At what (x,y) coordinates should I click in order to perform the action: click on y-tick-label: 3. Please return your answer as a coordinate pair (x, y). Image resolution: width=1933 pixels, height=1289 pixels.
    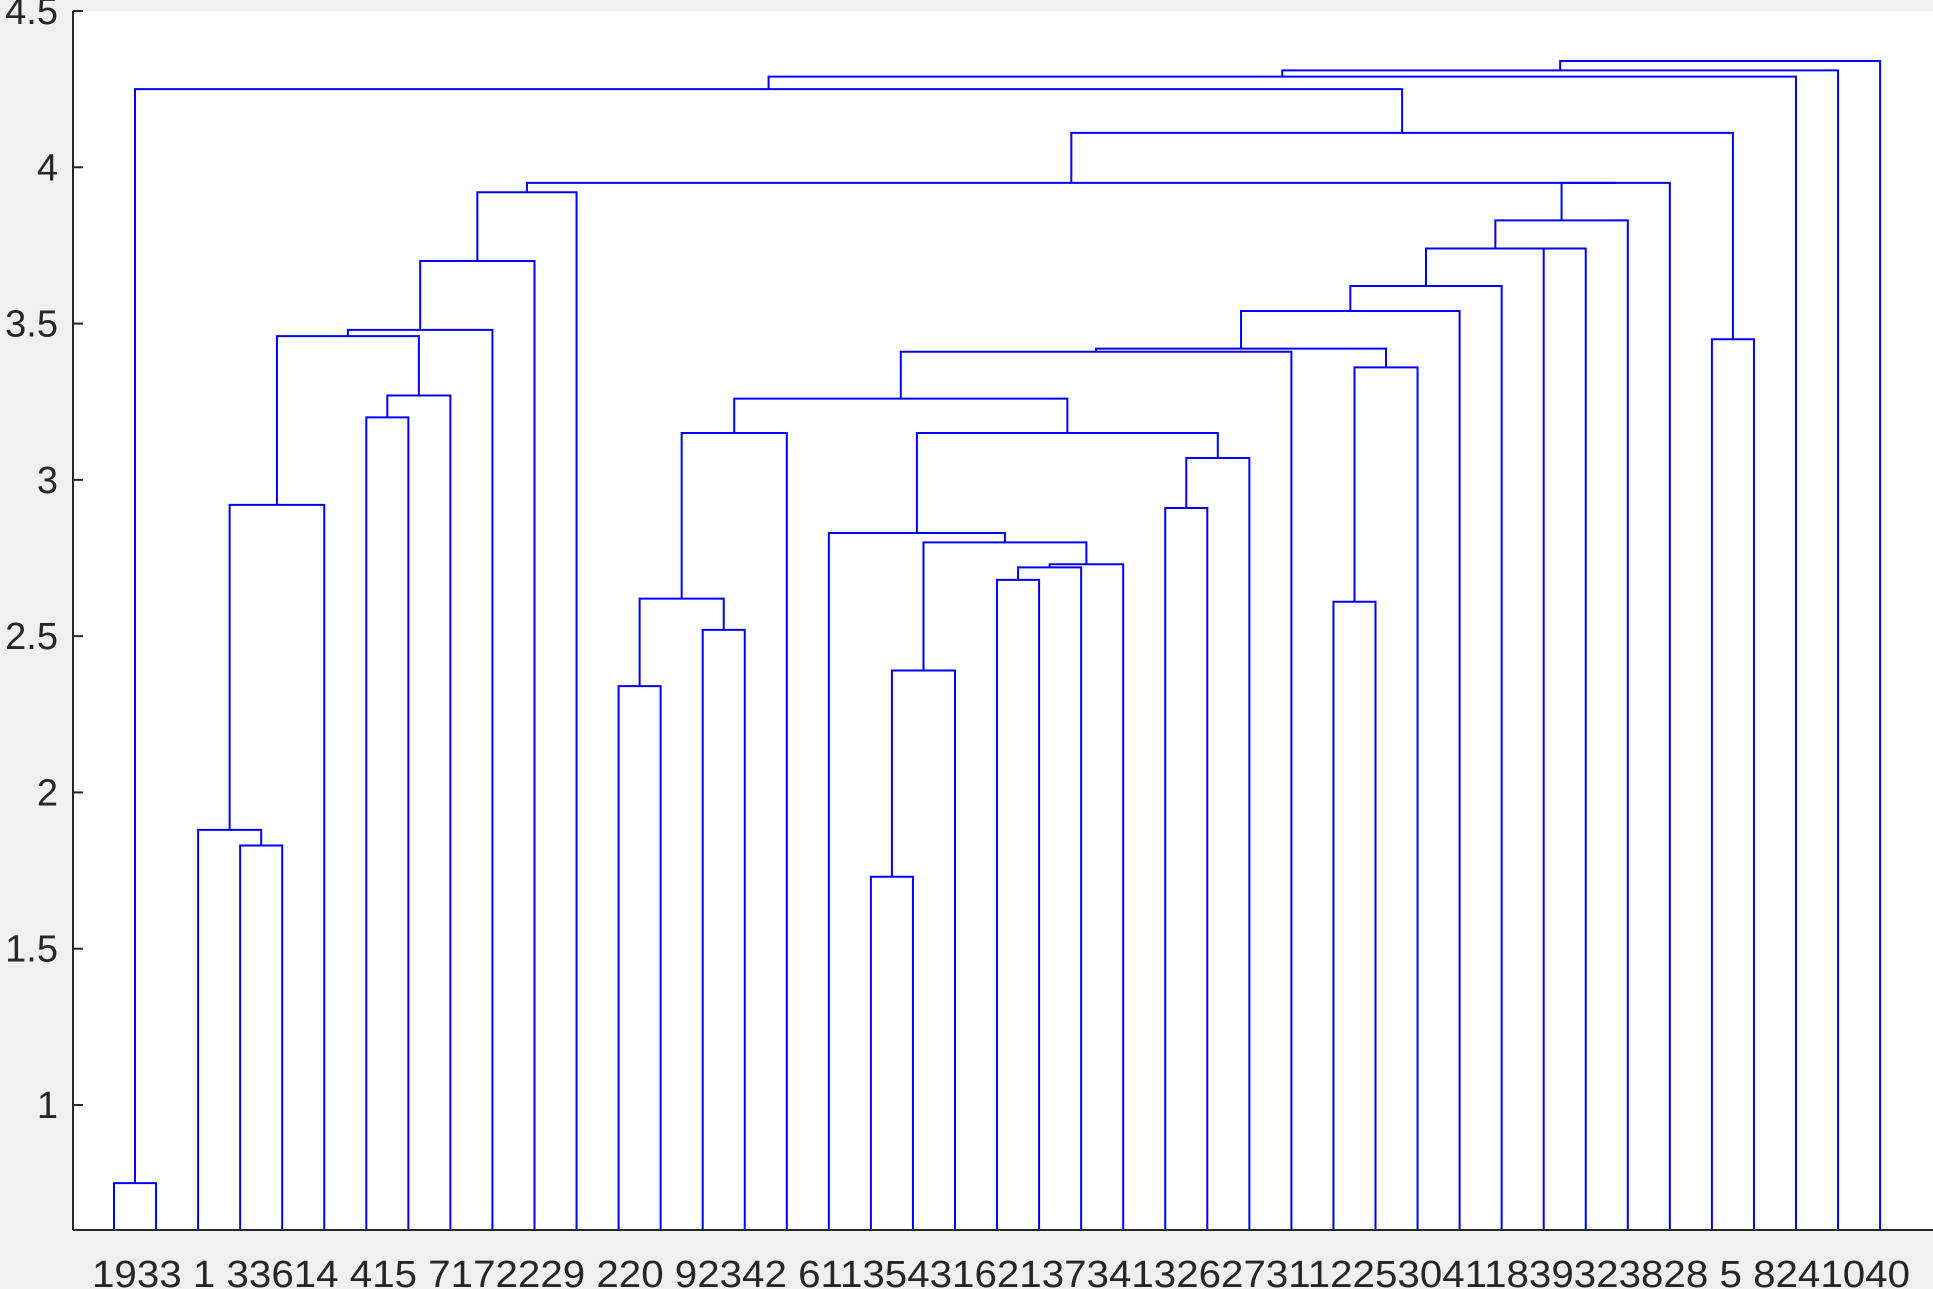
    Looking at the image, I should click on (47, 481).